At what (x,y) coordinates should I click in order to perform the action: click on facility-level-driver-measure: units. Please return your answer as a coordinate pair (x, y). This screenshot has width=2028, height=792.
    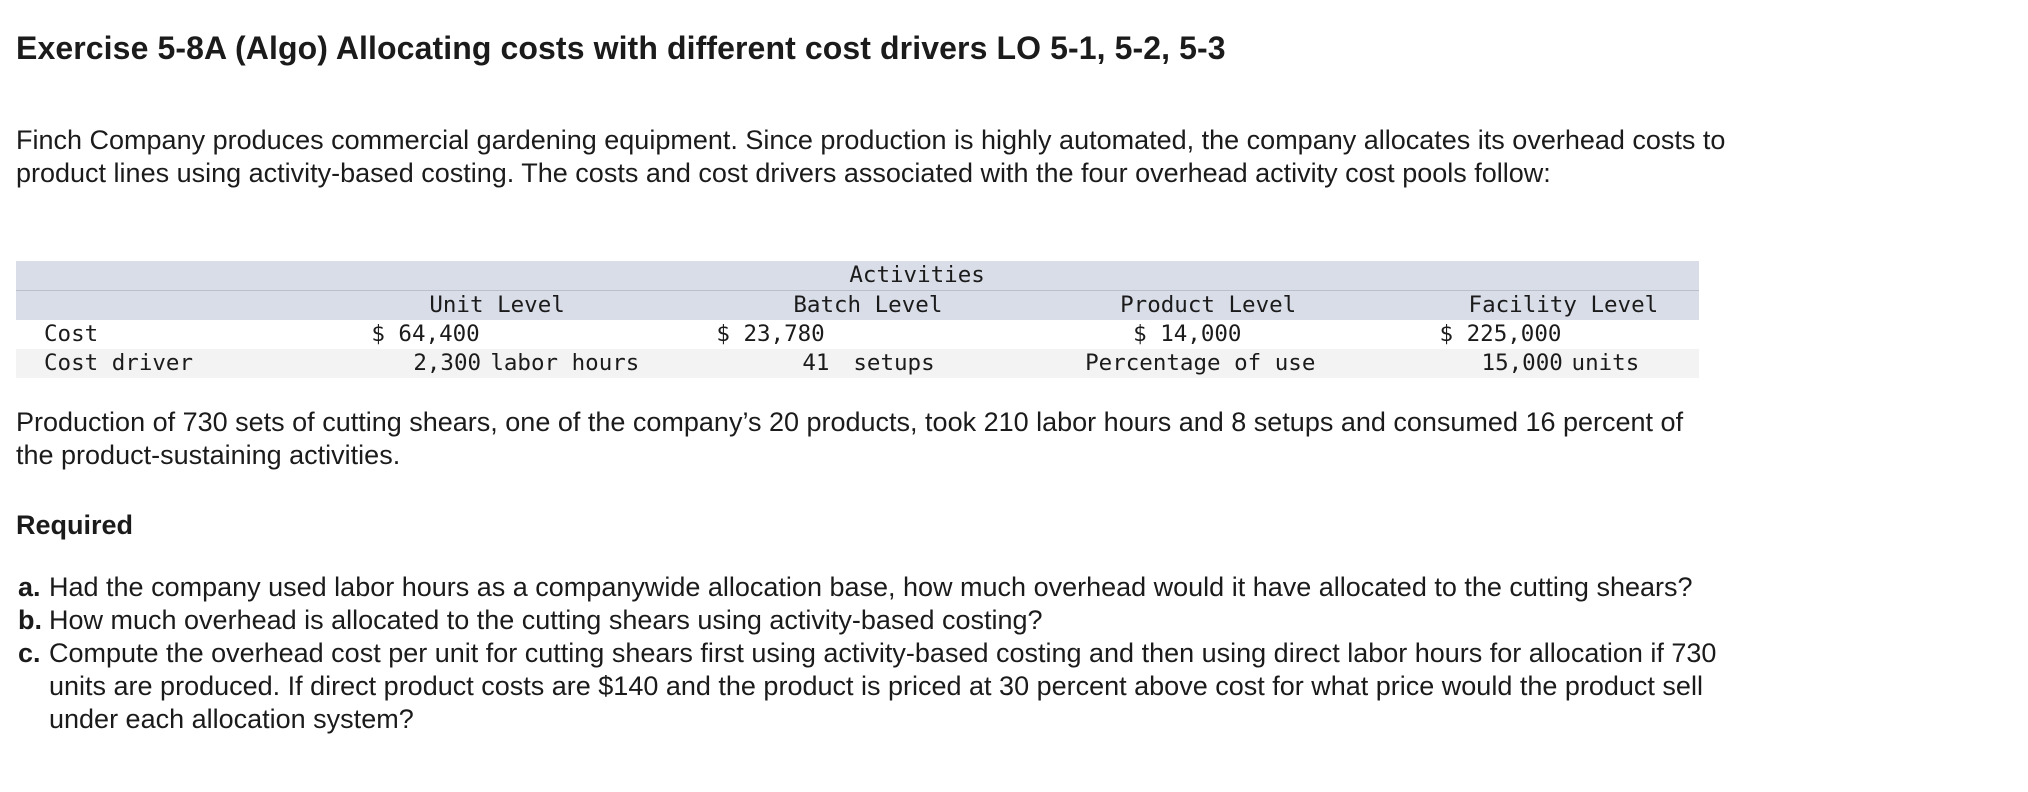
    Looking at the image, I should click on (1605, 363).